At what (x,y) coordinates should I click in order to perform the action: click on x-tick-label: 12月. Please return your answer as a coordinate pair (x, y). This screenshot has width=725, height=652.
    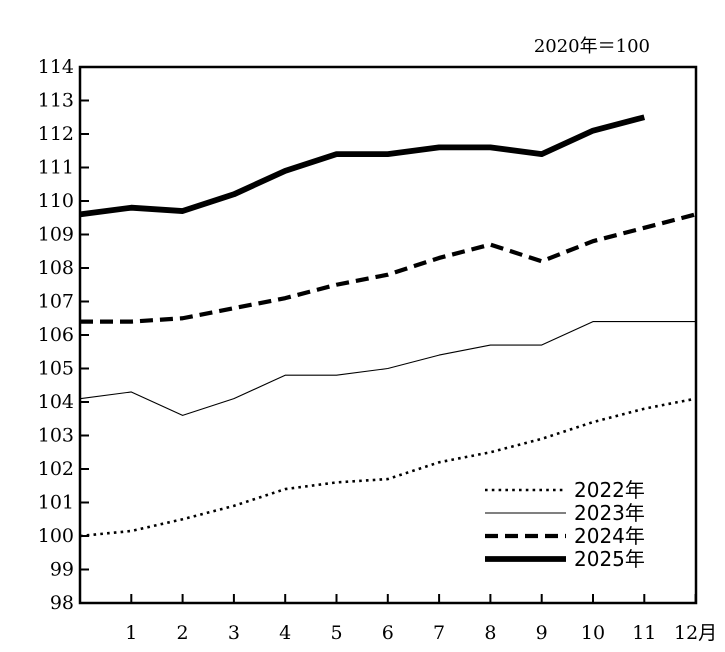
    Looking at the image, I should click on (695, 633).